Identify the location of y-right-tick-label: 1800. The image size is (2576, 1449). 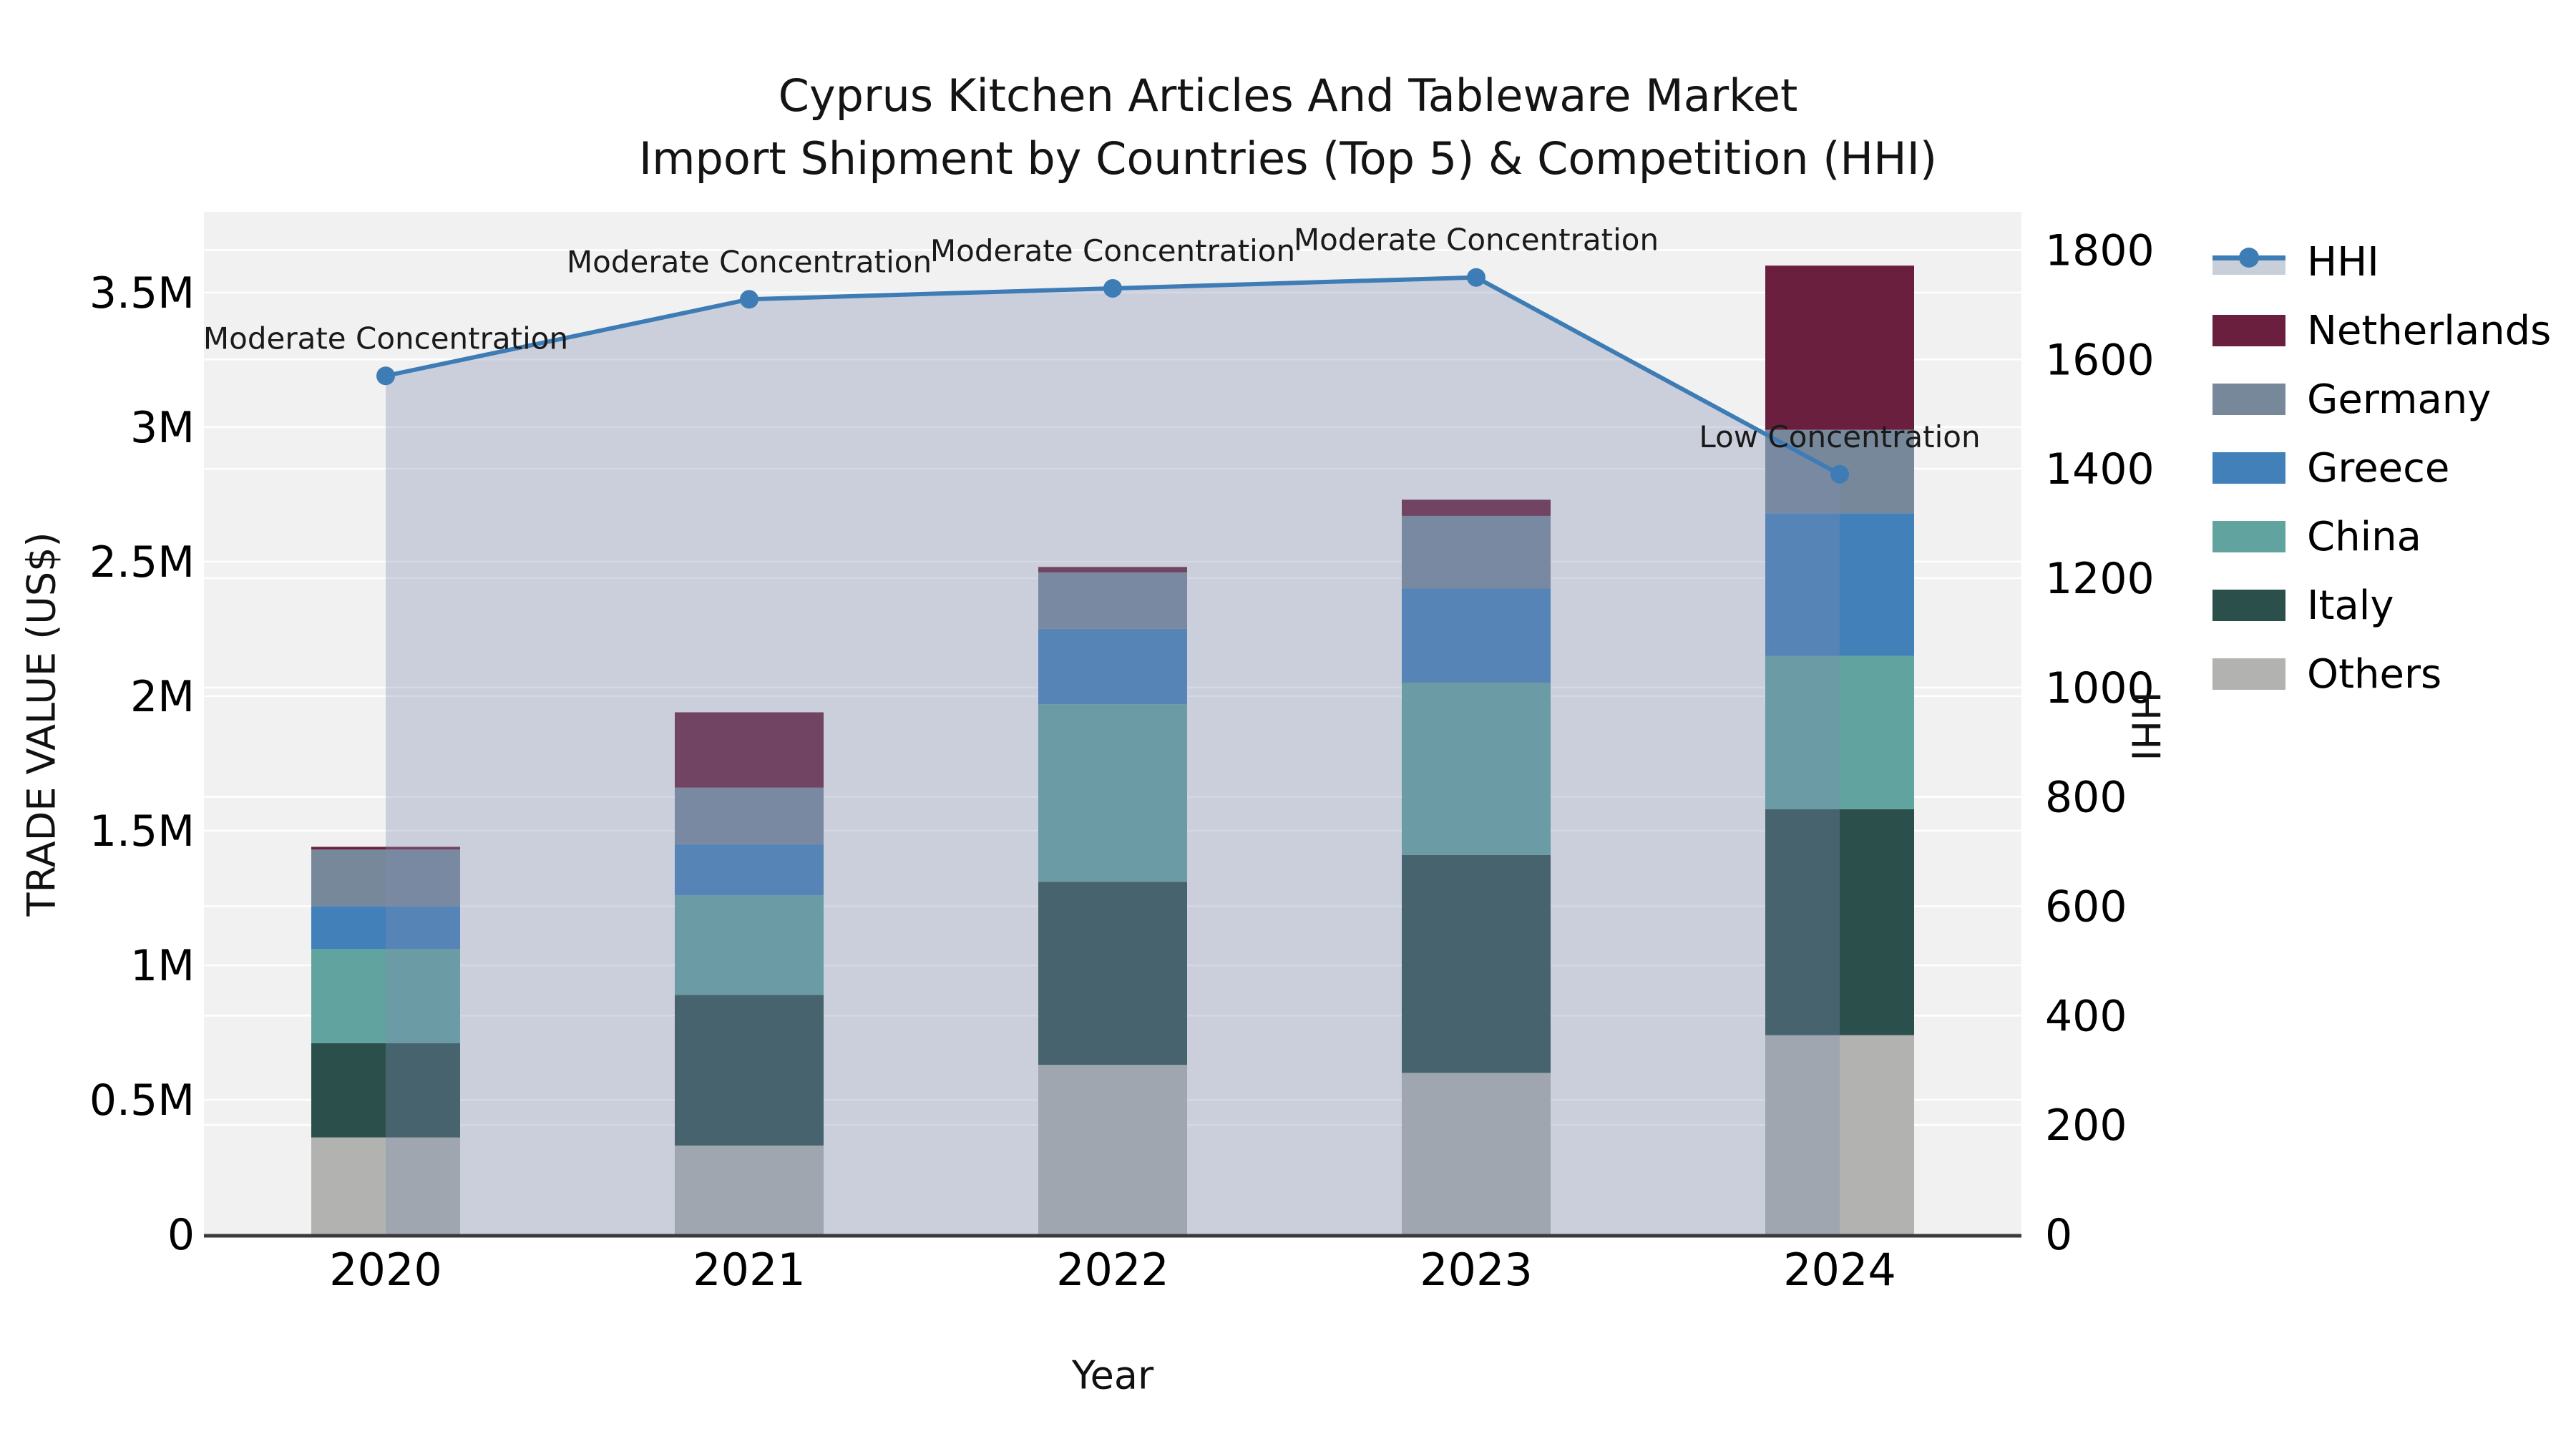
(2100, 250).